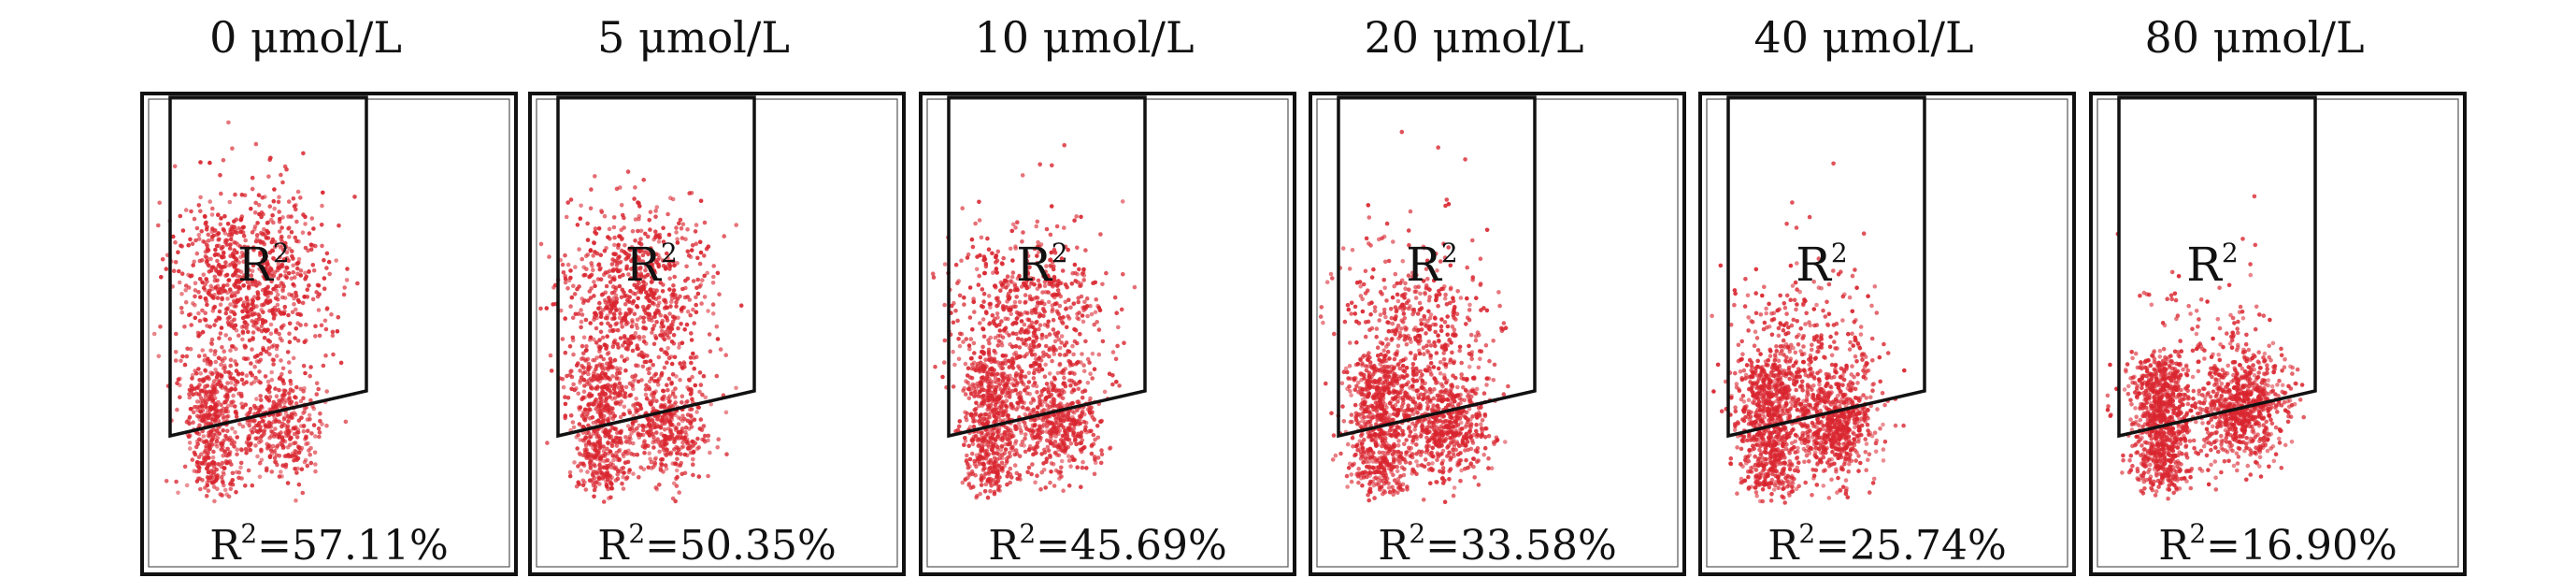  I want to click on plot-frame, so click(717, 334).